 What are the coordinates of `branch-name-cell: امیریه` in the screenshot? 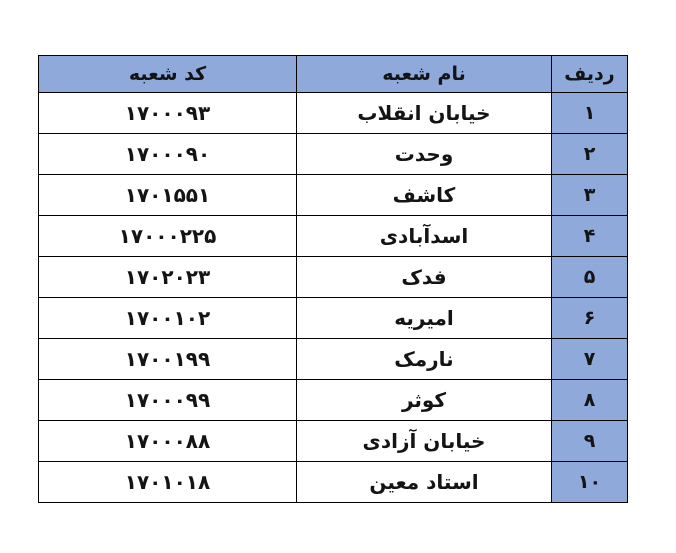 It's located at (424, 318).